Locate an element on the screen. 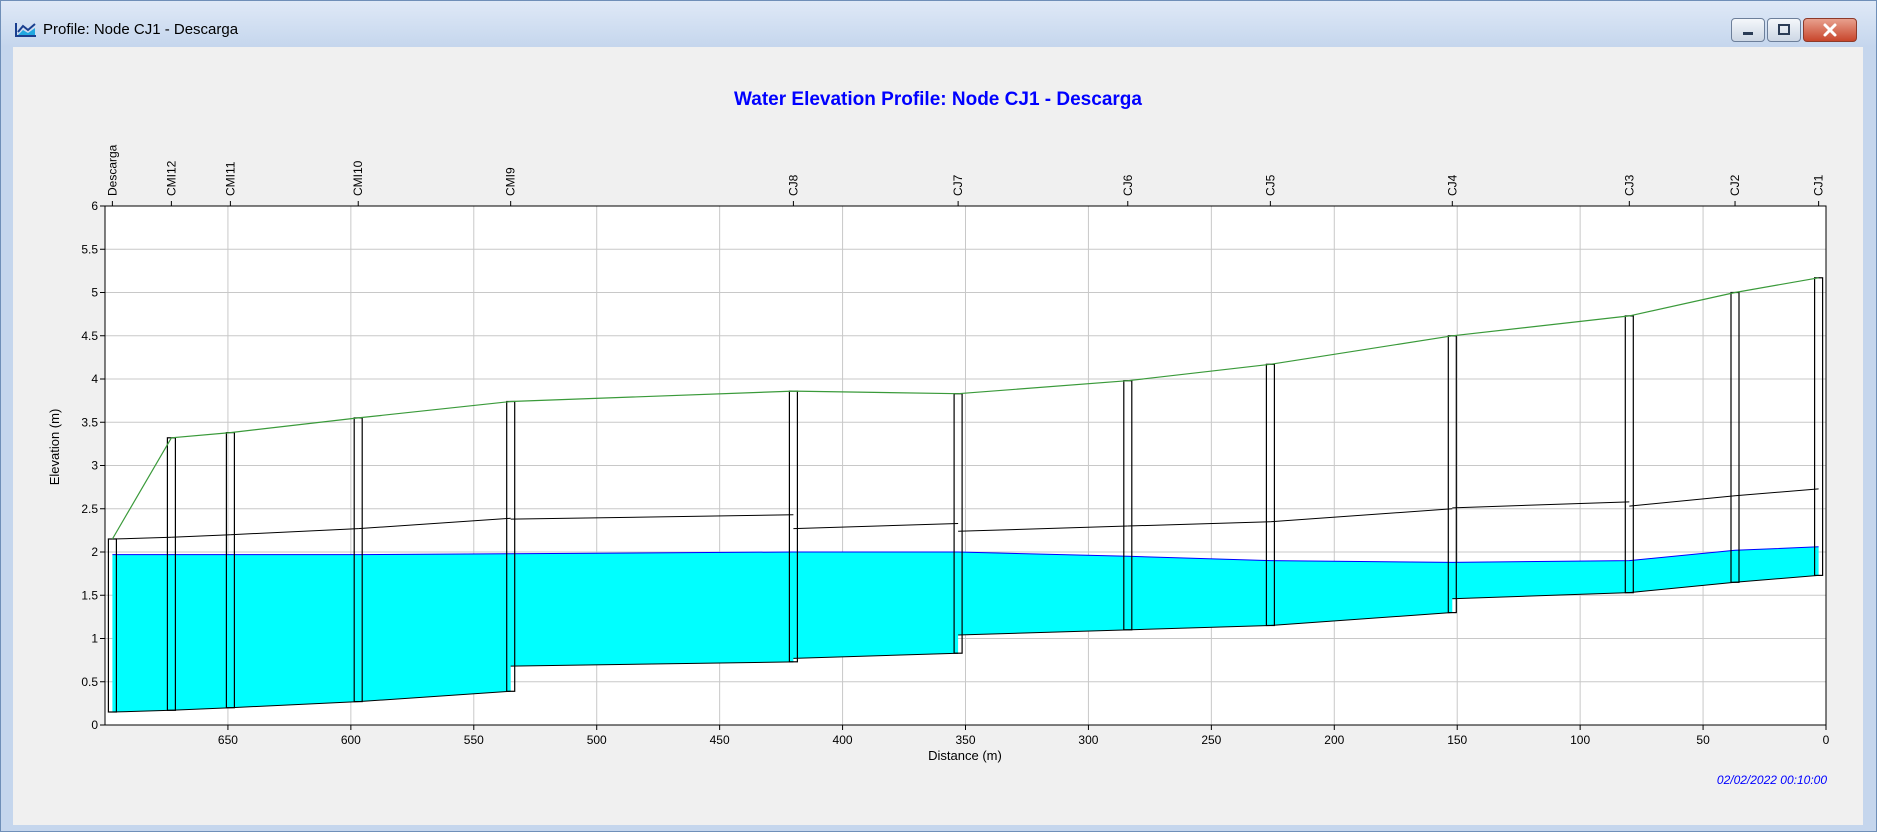  y-tick-label: 0 is located at coordinates (94, 725).